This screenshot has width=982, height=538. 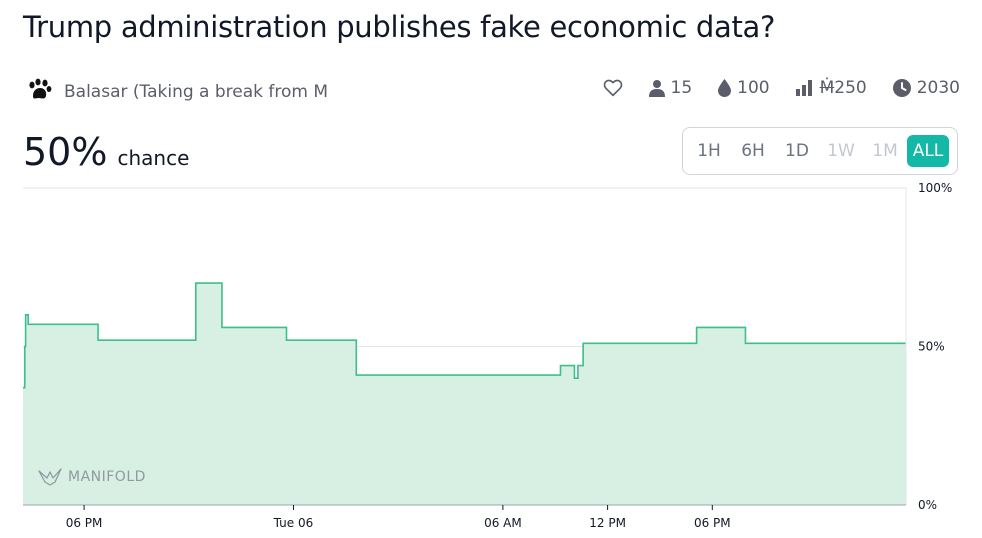 What do you see at coordinates (931, 347) in the screenshot?
I see `y-tick-label: 50%` at bounding box center [931, 347].